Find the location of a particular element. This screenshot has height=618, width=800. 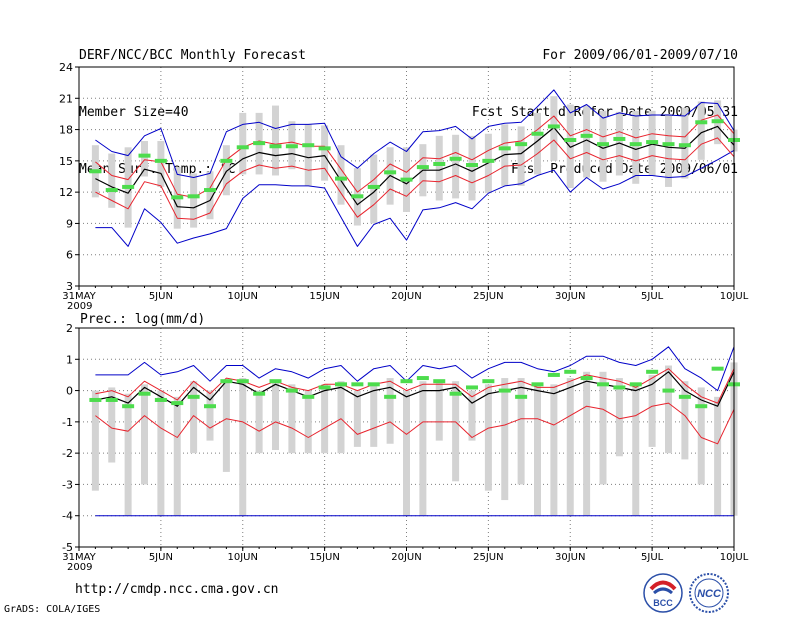

ncc-logo-text: NCC is located at coordinates (709, 594).